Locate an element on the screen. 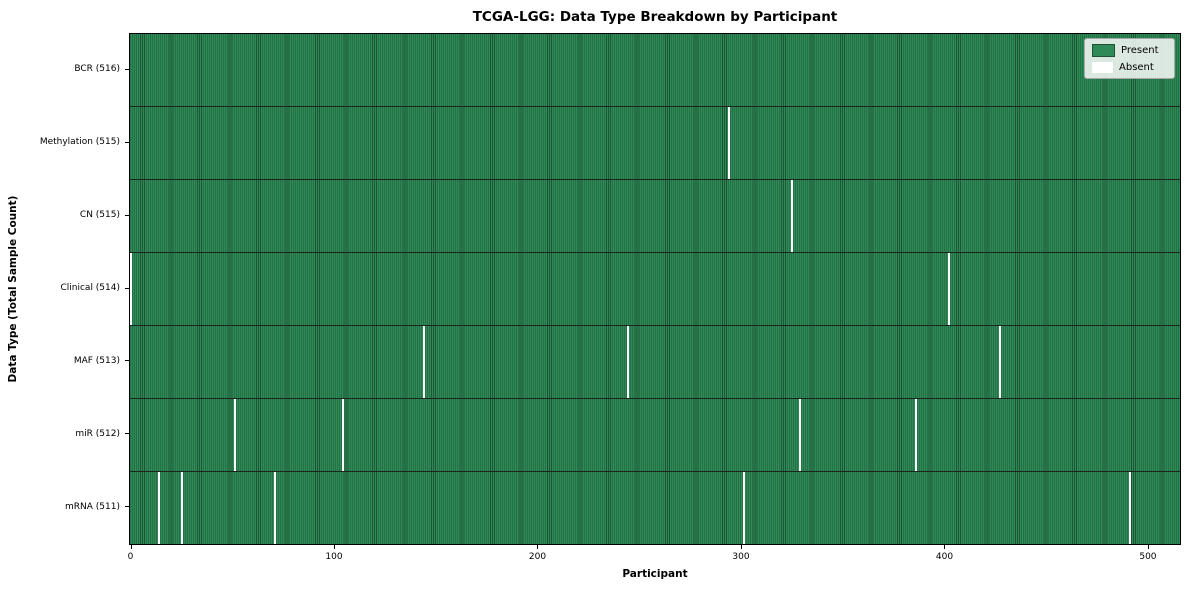 Image resolution: width=1200 pixels, height=600 pixels. legend-entry-present: Present is located at coordinates (1129, 50).